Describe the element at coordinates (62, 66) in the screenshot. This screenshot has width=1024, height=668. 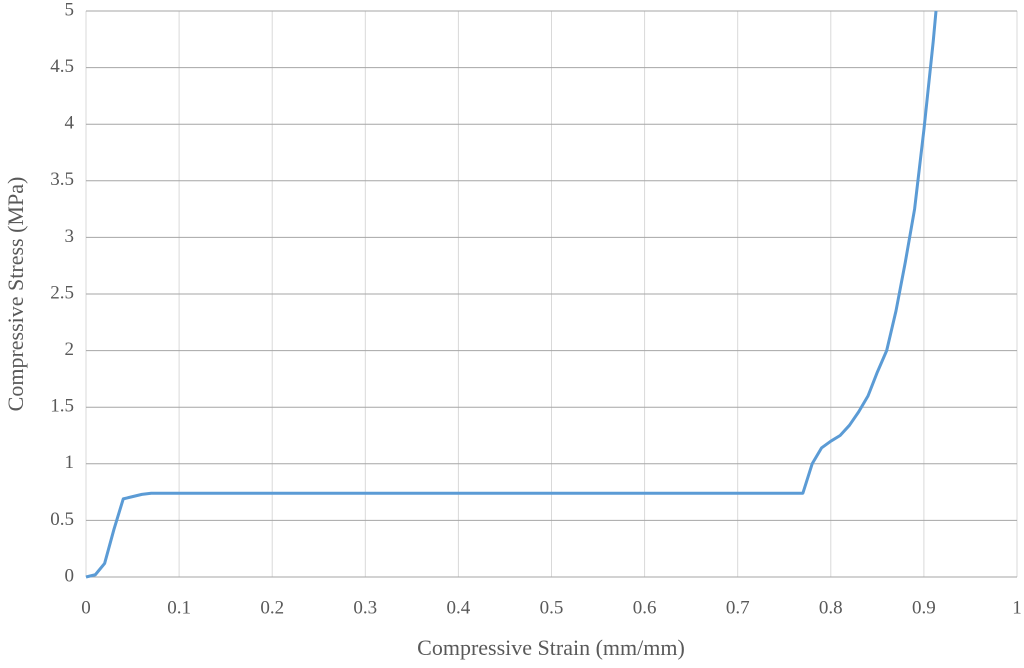
I see `y-tick-label: 4.5` at that location.